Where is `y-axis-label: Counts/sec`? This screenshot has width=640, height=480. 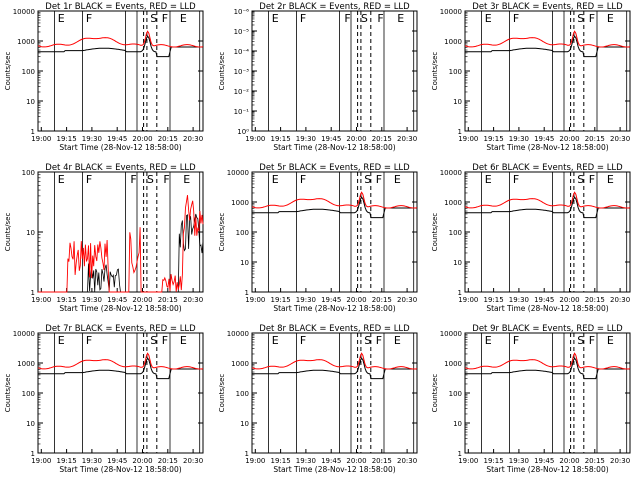
y-axis-label: Counts/sec is located at coordinates (8, 393).